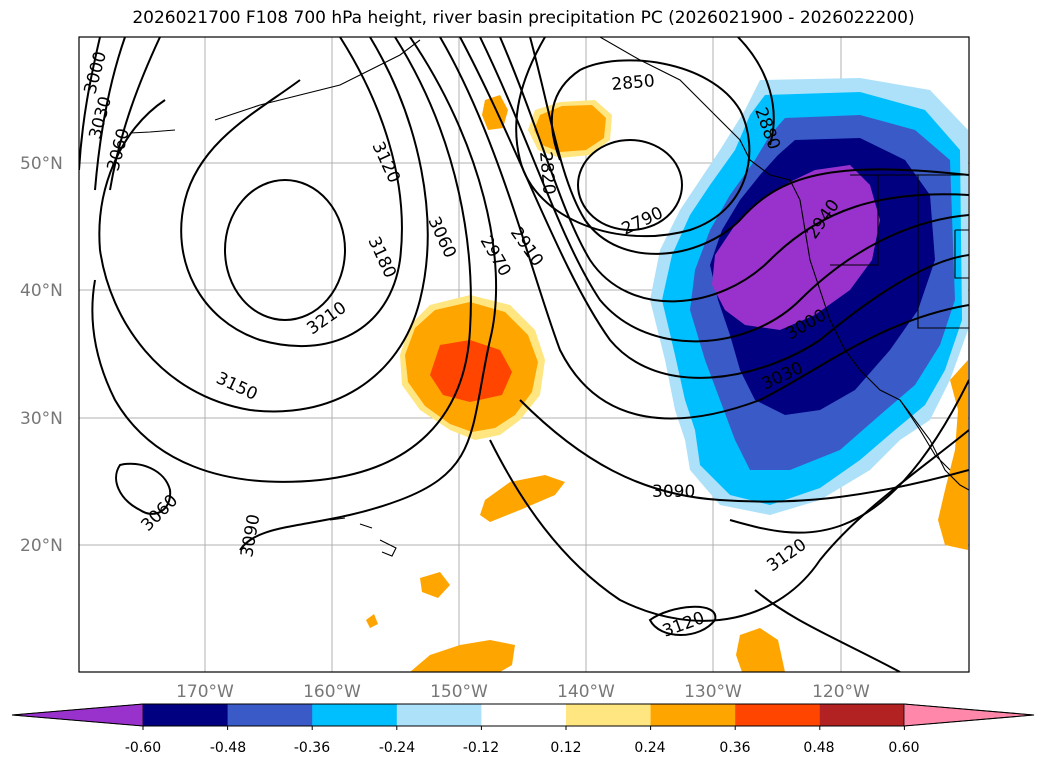 The image size is (1047, 765). Describe the element at coordinates (565, 748) in the screenshot. I see `colorbar-tick-label: 0.12` at that location.